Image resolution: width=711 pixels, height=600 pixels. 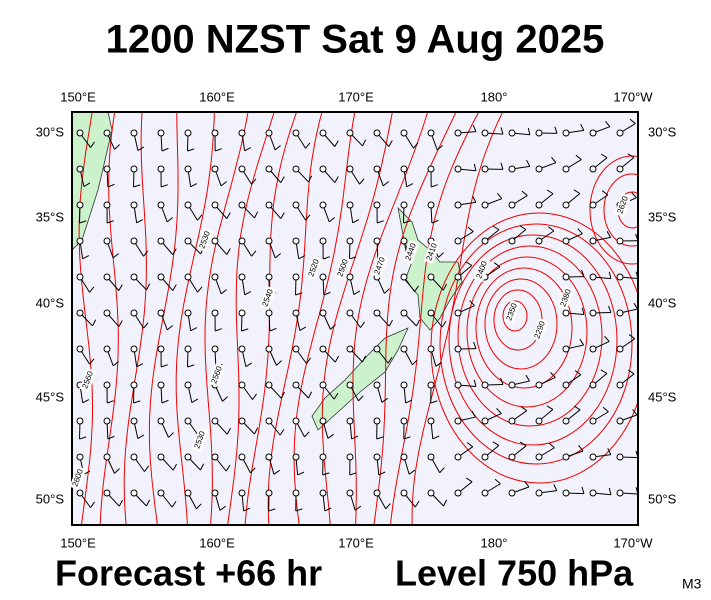 I want to click on lat-label-left: 50°S, so click(x=50, y=498).